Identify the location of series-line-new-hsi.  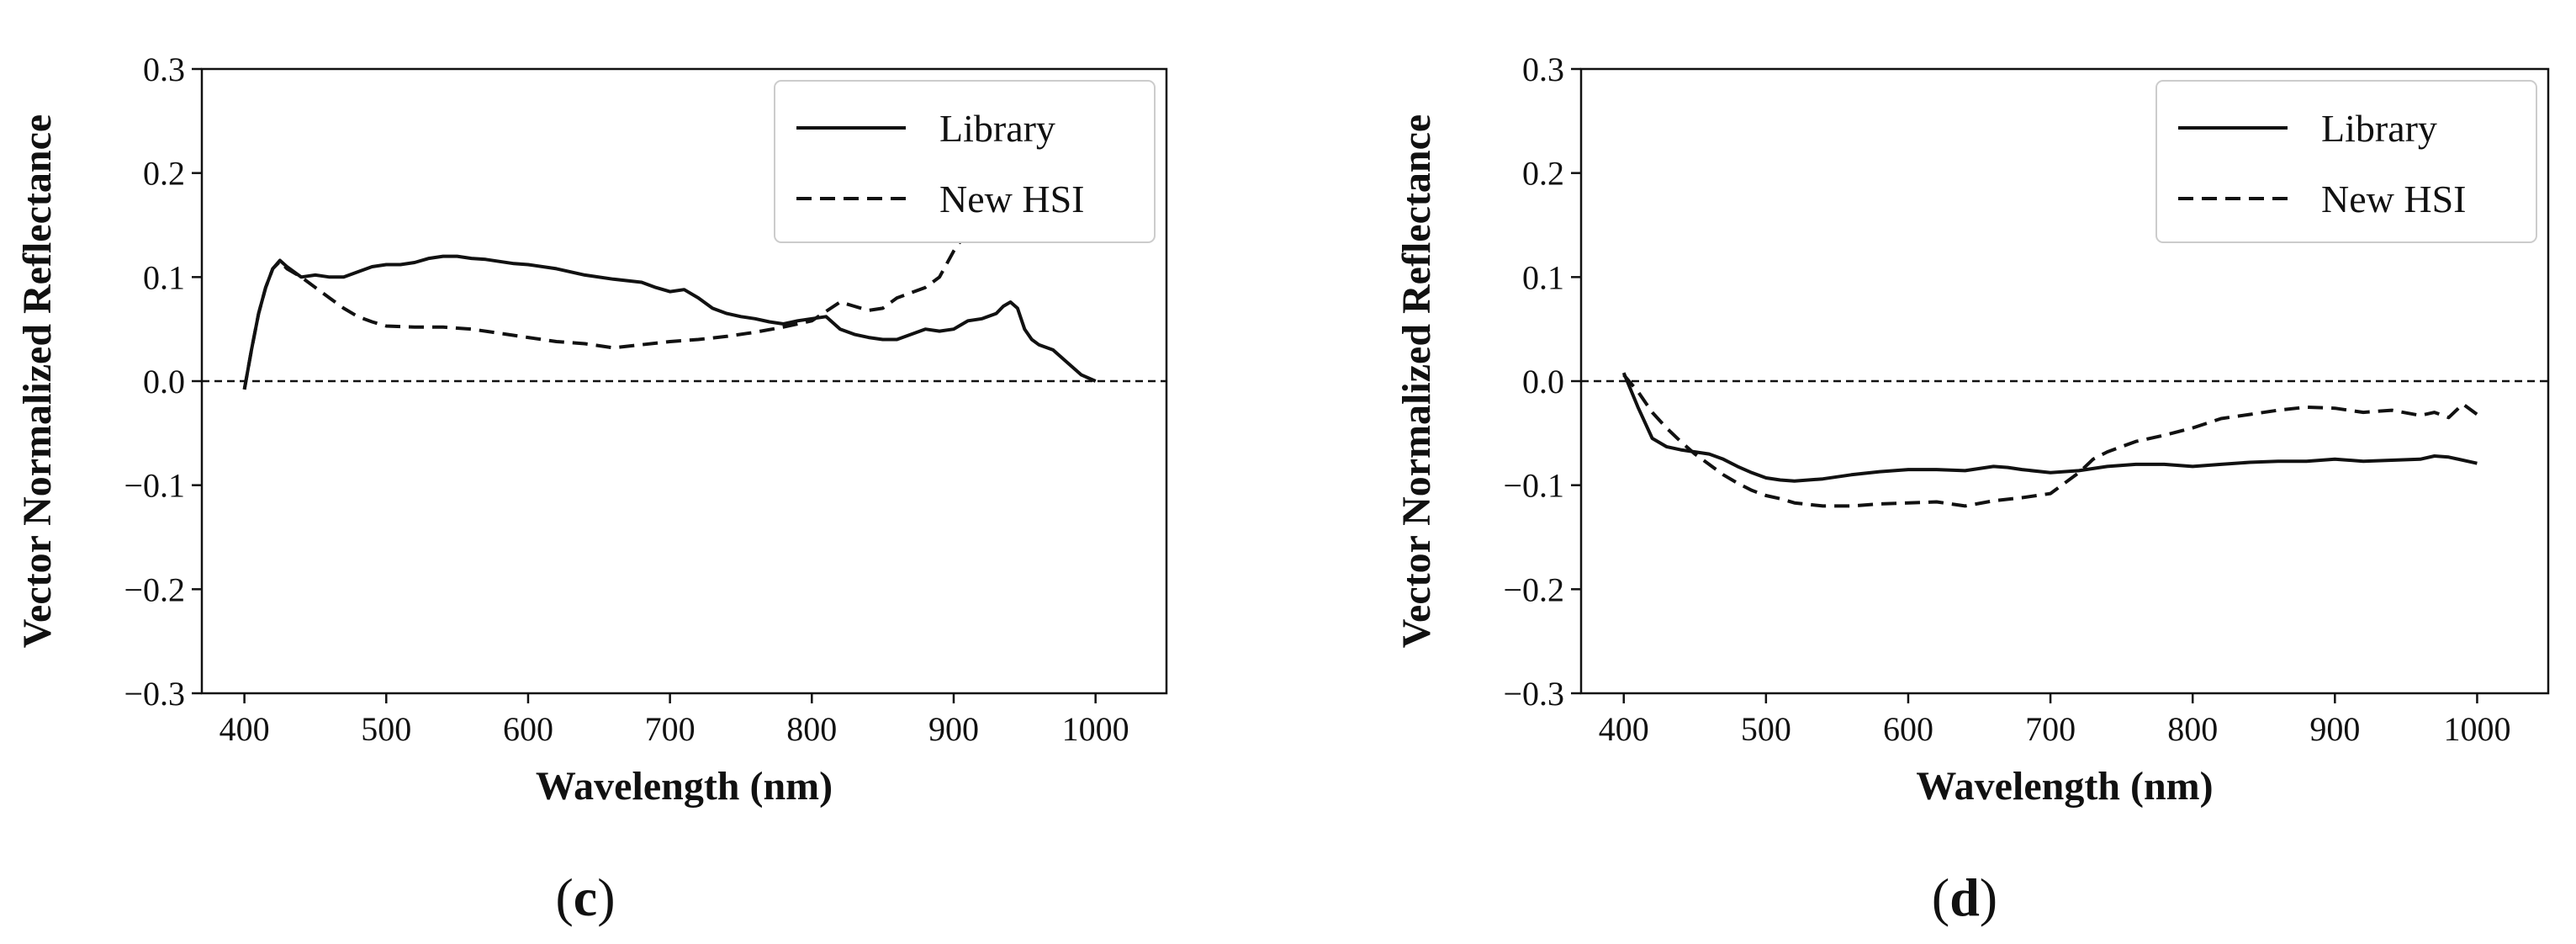
(2050, 441).